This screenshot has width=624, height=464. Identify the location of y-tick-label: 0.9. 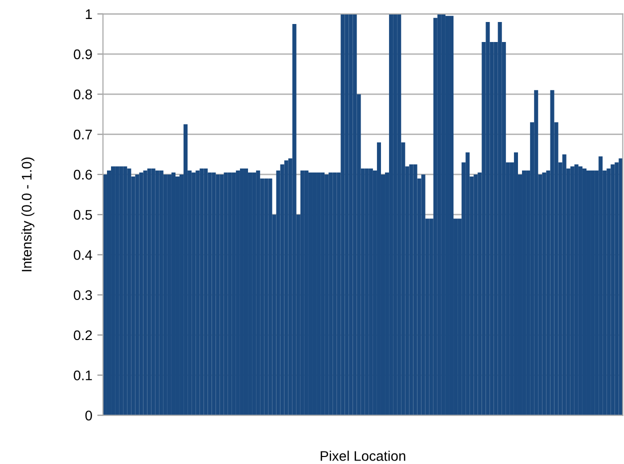
(83, 54).